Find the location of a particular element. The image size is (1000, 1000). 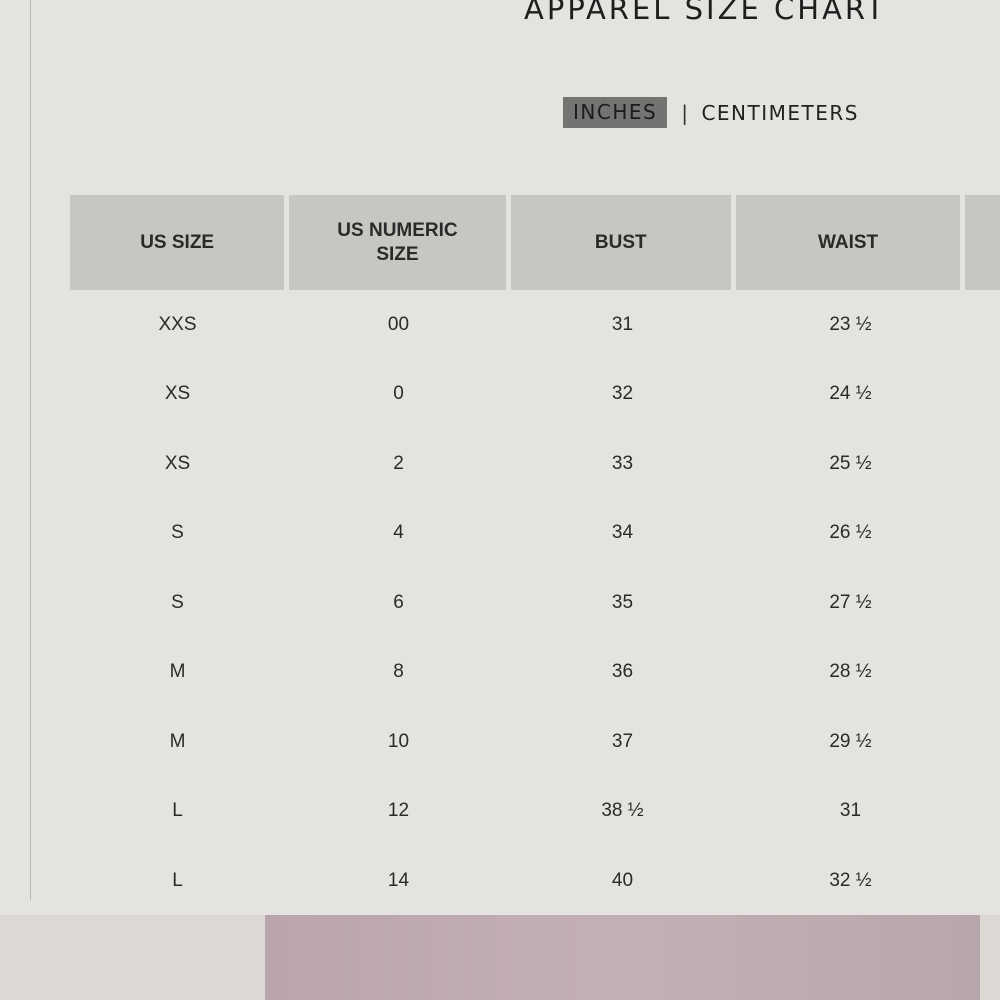

cell-bust: 33 is located at coordinates (622, 463).